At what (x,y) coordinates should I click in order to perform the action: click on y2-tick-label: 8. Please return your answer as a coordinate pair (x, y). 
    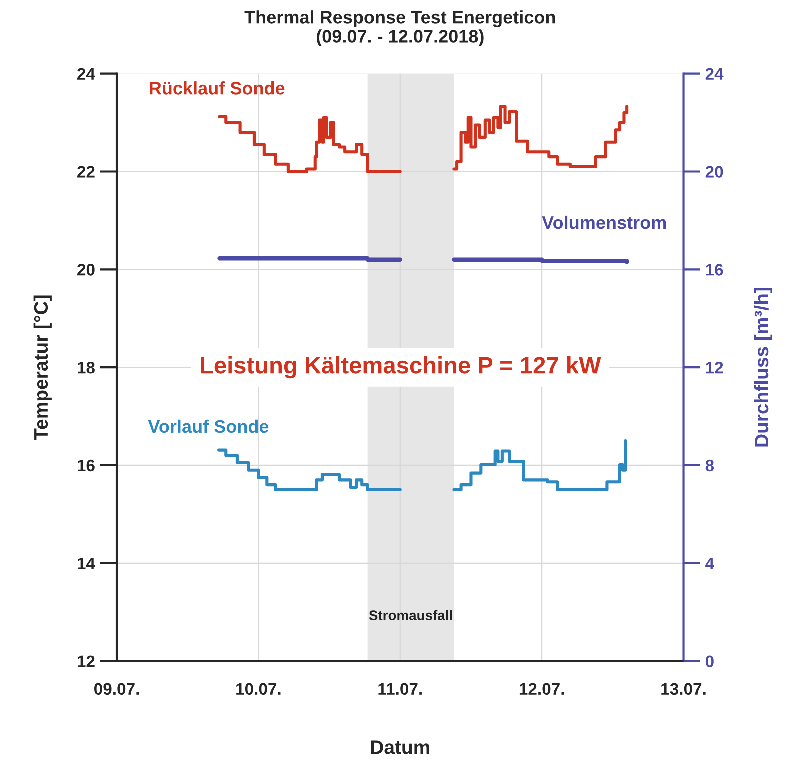
    Looking at the image, I should click on (710, 466).